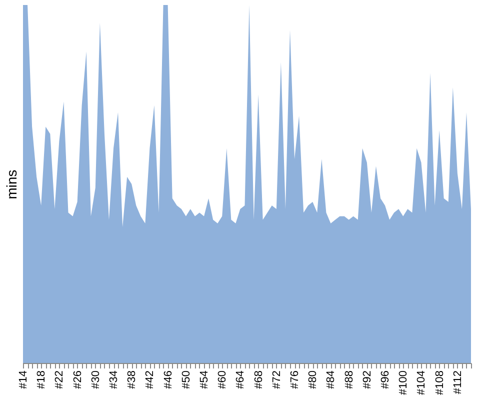 The width and height of the screenshot is (500, 400). Describe the element at coordinates (422, 382) in the screenshot. I see `x-tick-label: #104` at that location.